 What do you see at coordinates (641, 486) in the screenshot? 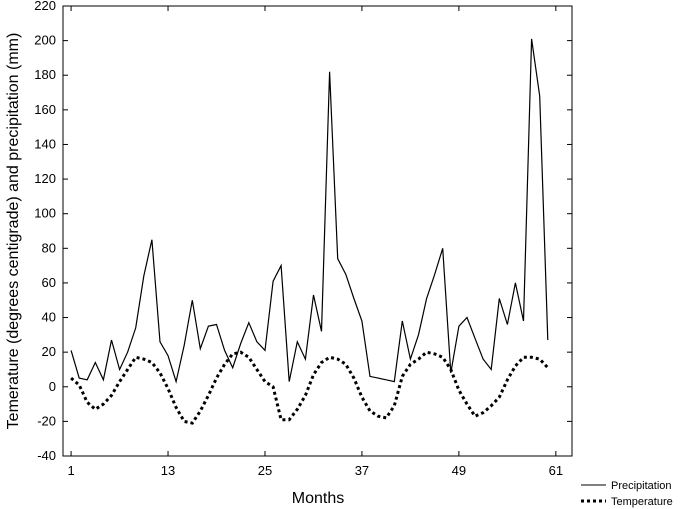
I see `legend-label-precipitation: Precipitation` at bounding box center [641, 486].